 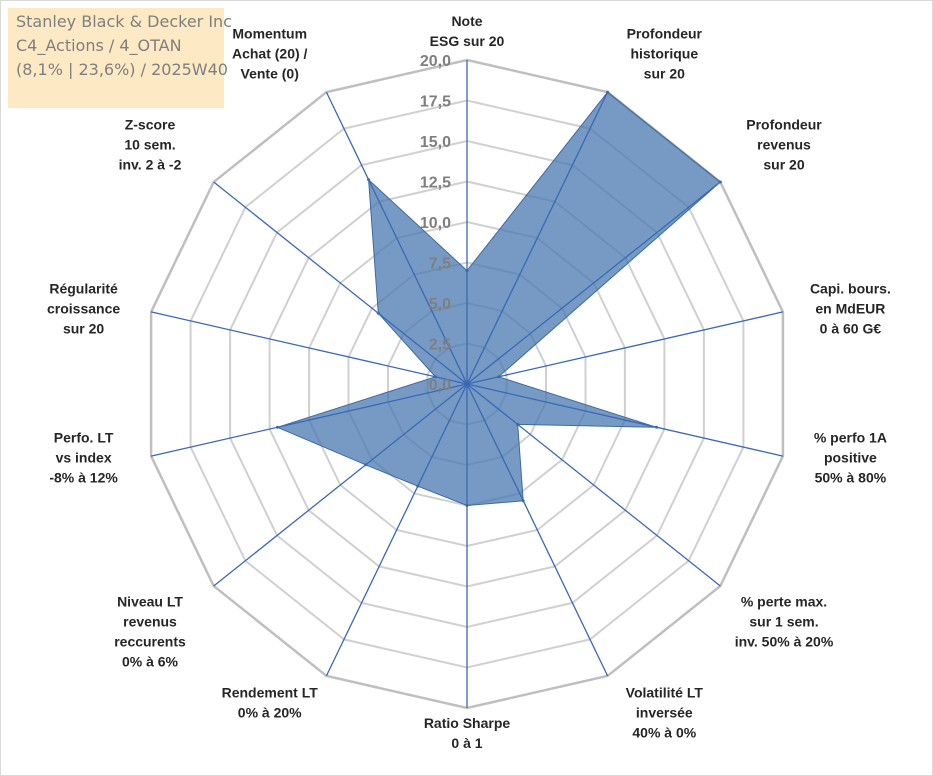 I want to click on axis-label-13-line-3: inv. 2 à -2, so click(x=150, y=165).